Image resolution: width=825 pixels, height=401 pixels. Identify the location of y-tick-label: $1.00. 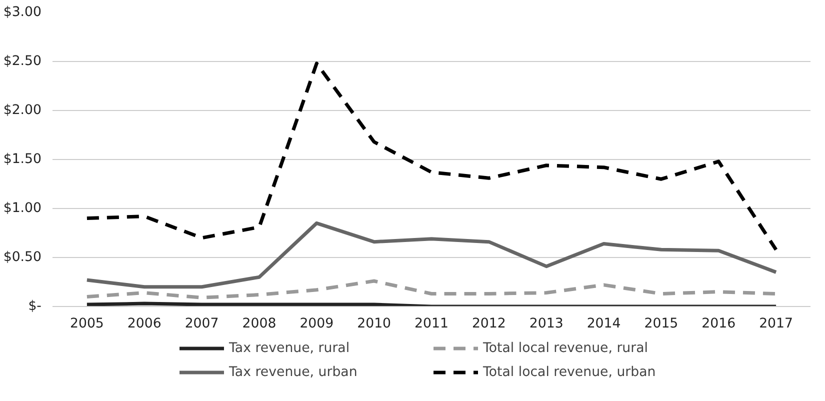
(22, 208).